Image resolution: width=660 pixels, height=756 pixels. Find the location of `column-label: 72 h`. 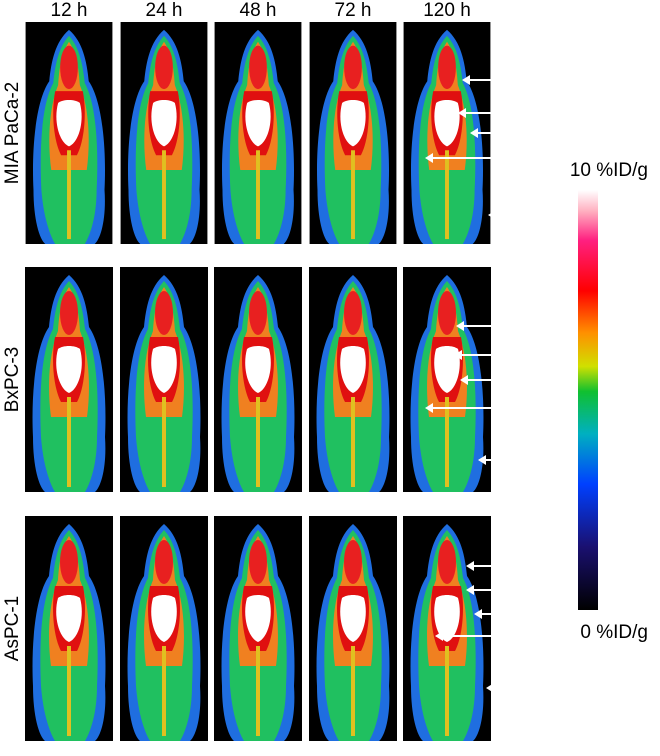

column-label: 72 h is located at coordinates (353, 10).